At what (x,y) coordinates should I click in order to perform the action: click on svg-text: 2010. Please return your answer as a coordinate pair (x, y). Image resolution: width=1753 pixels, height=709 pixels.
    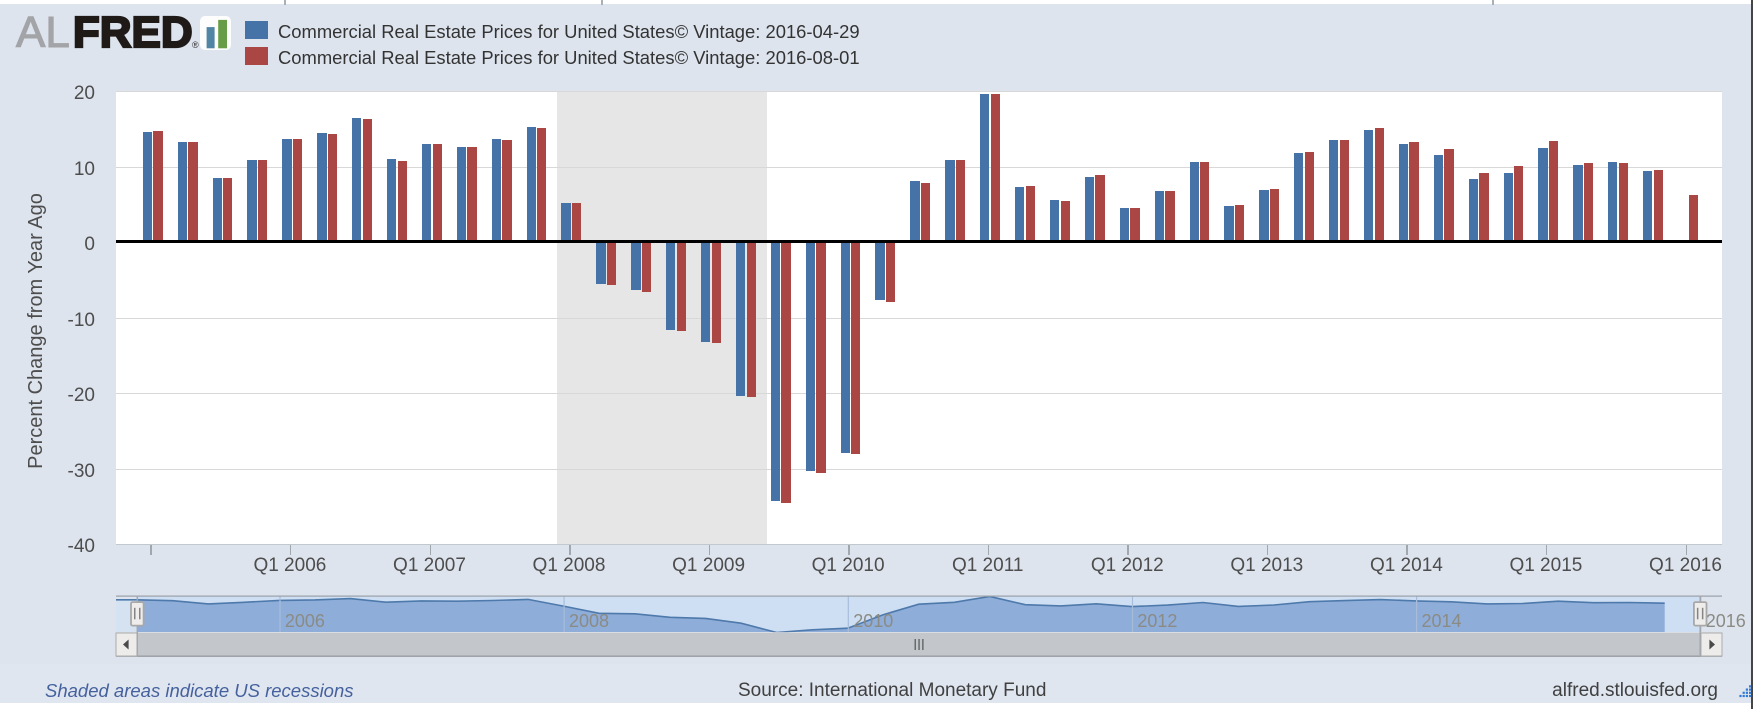
    Looking at the image, I should click on (873, 621).